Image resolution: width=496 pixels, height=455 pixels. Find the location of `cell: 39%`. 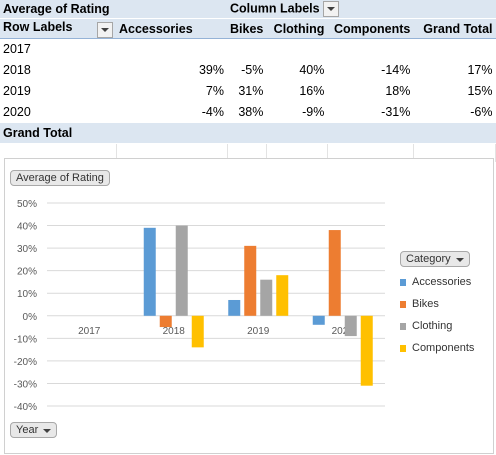

cell: 39% is located at coordinates (171, 70).